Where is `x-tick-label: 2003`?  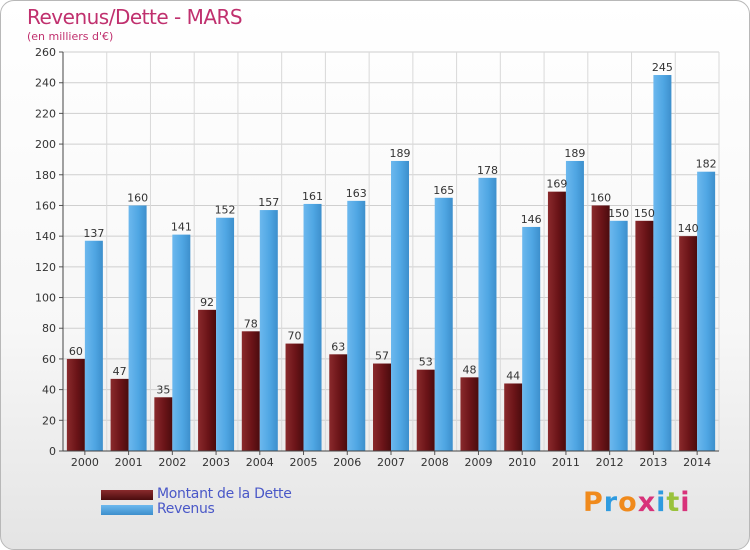
x-tick-label: 2003 is located at coordinates (216, 462).